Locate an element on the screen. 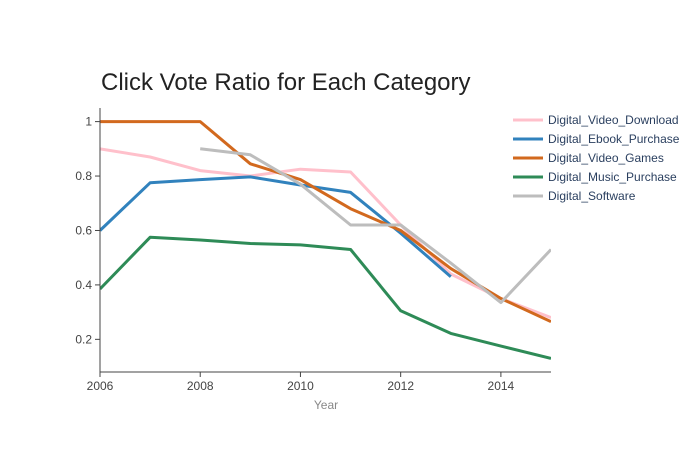  legend-item: Digital_Music_Purchase is located at coordinates (595, 177).